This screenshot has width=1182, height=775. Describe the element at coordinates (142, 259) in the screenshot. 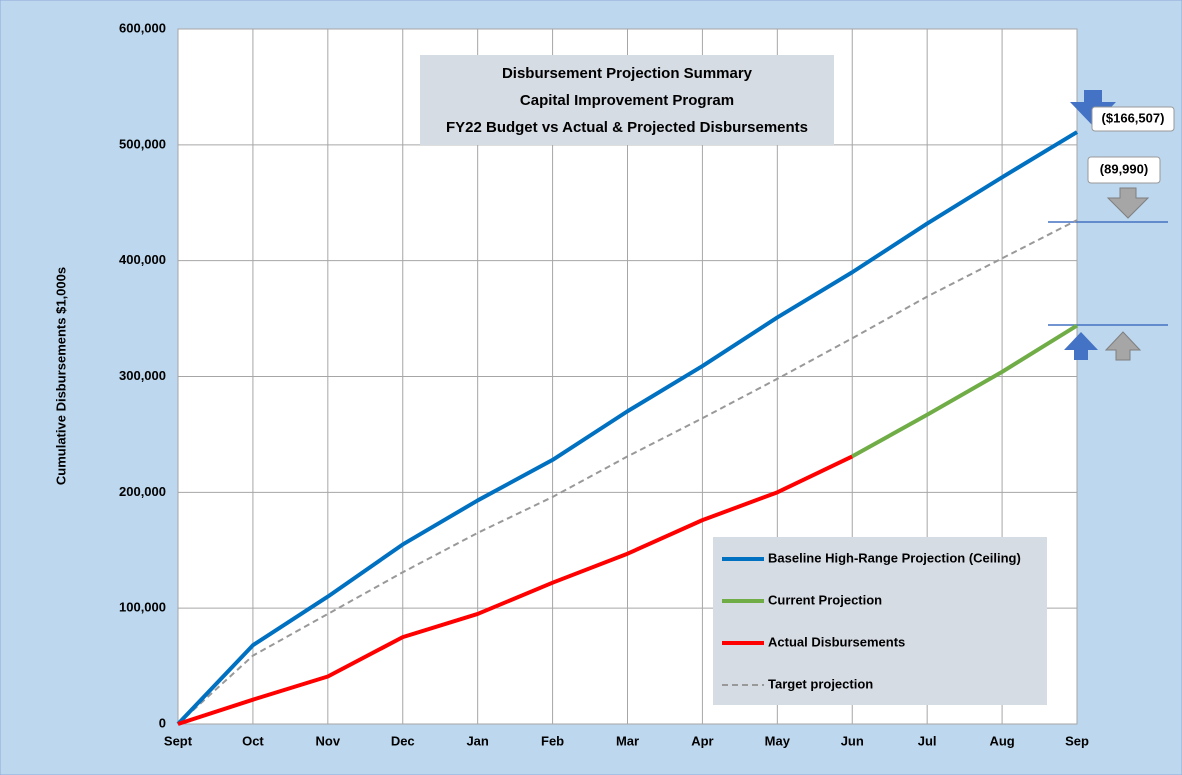

I see `y-tick-label: 400,000` at that location.